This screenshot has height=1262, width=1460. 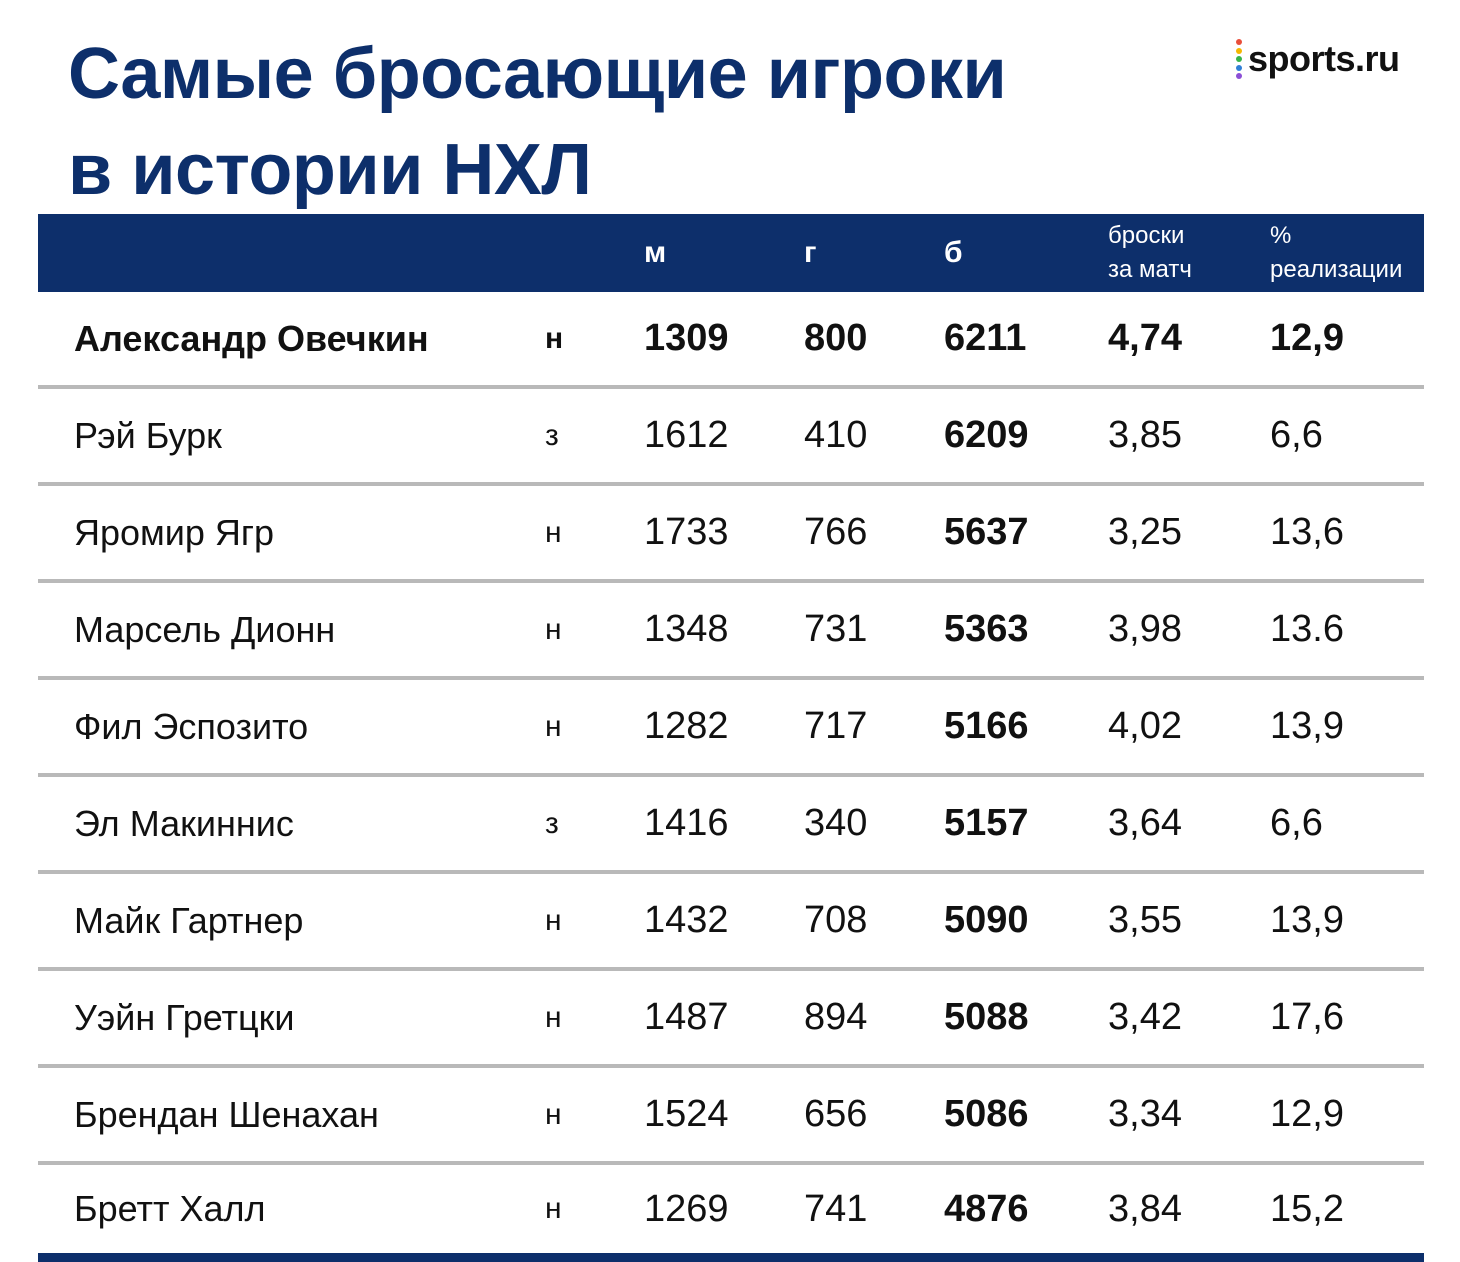 What do you see at coordinates (184, 823) in the screenshot?
I see `player-name: Эл Макиннис` at bounding box center [184, 823].